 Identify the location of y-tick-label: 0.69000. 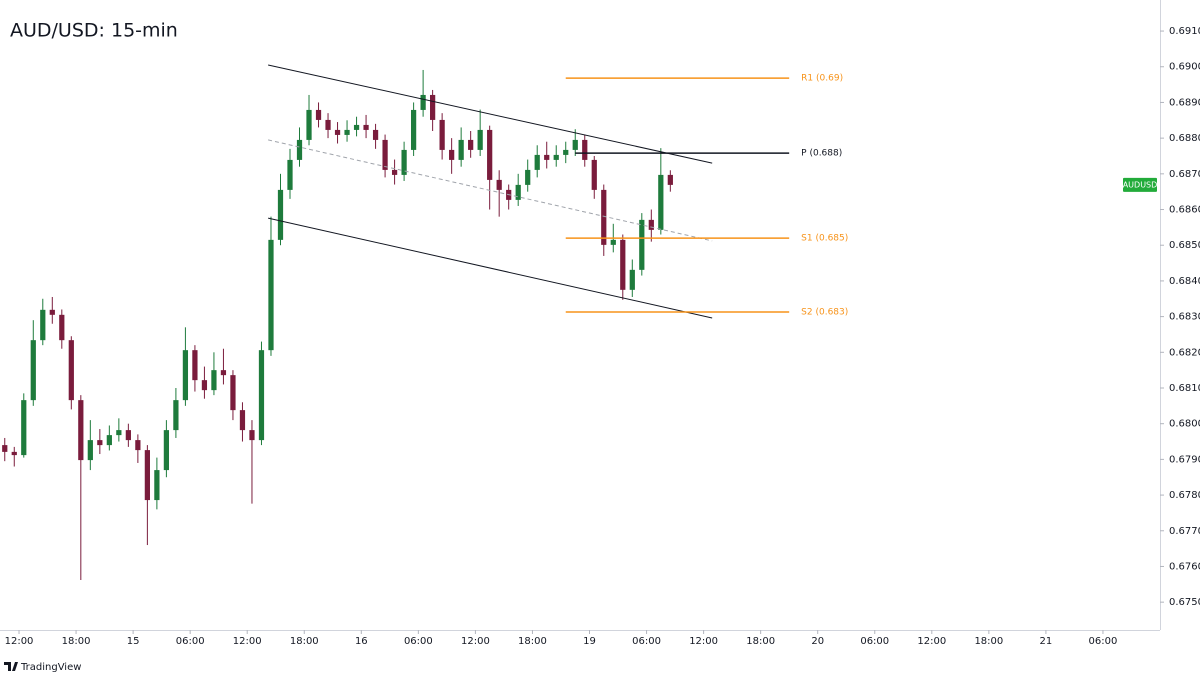
(1184, 67).